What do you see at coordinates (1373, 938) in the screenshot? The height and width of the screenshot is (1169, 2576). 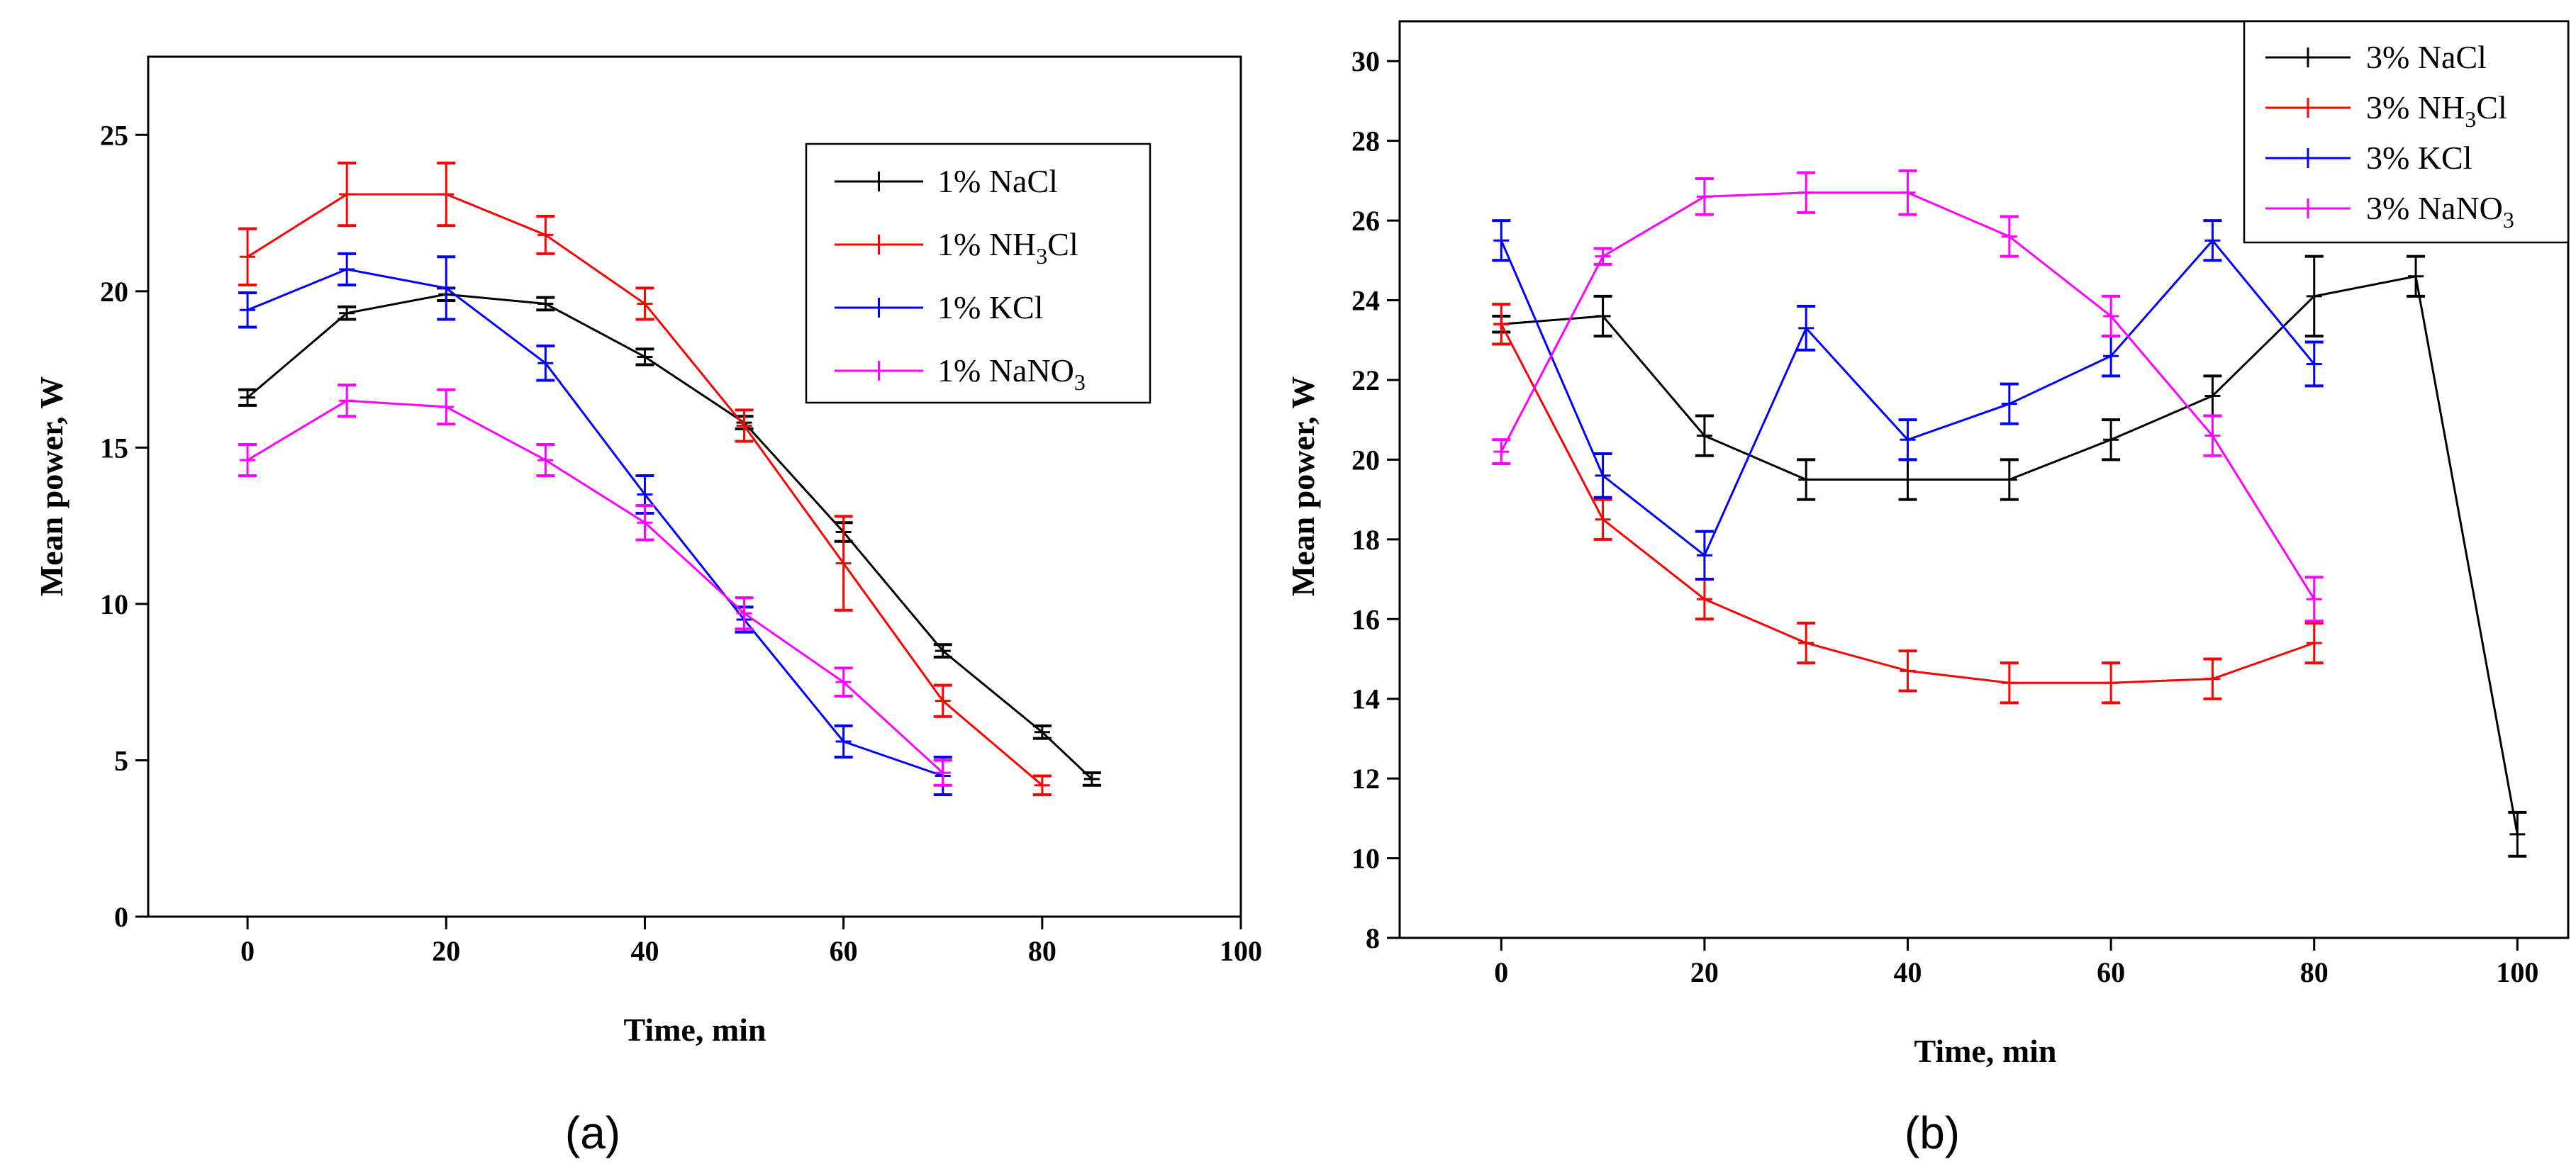 I see `panel-b-y-tick-label: 8` at bounding box center [1373, 938].